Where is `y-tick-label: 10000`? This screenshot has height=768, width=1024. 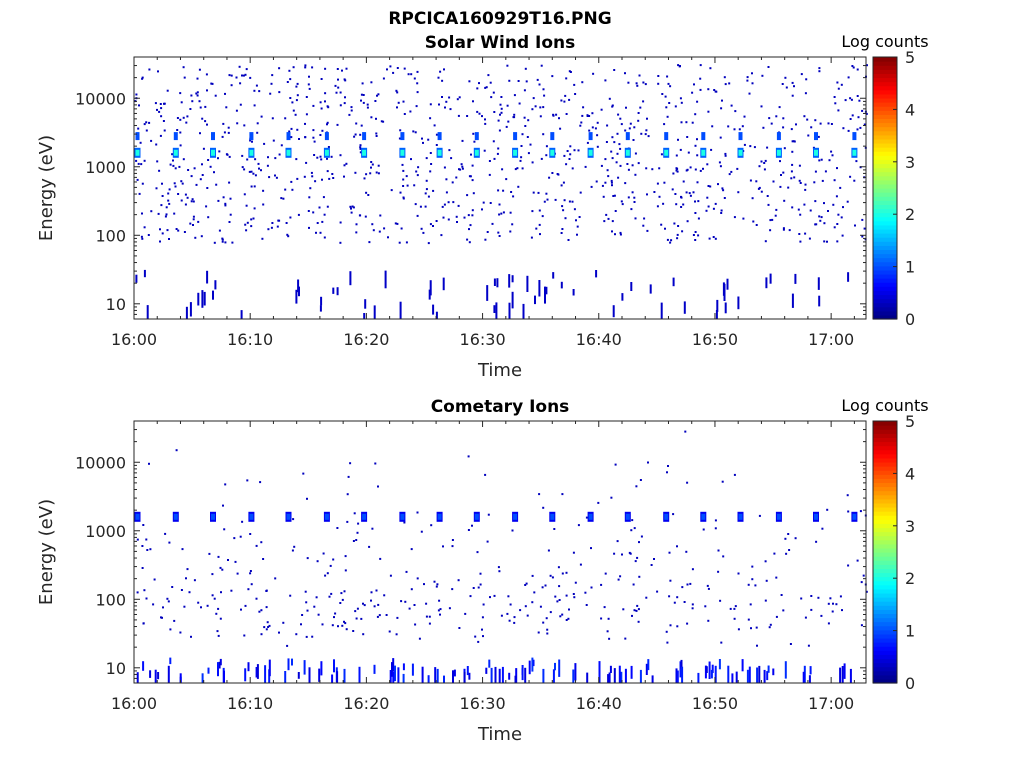
y-tick-label: 10000 is located at coordinates (100, 462).